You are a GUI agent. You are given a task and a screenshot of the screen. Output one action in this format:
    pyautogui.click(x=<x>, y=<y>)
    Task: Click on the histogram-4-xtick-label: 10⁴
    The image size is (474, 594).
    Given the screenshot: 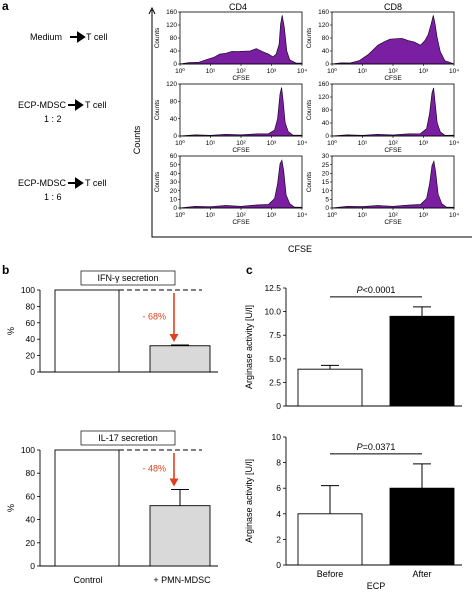 What is the action you would take?
    pyautogui.click(x=454, y=143)
    